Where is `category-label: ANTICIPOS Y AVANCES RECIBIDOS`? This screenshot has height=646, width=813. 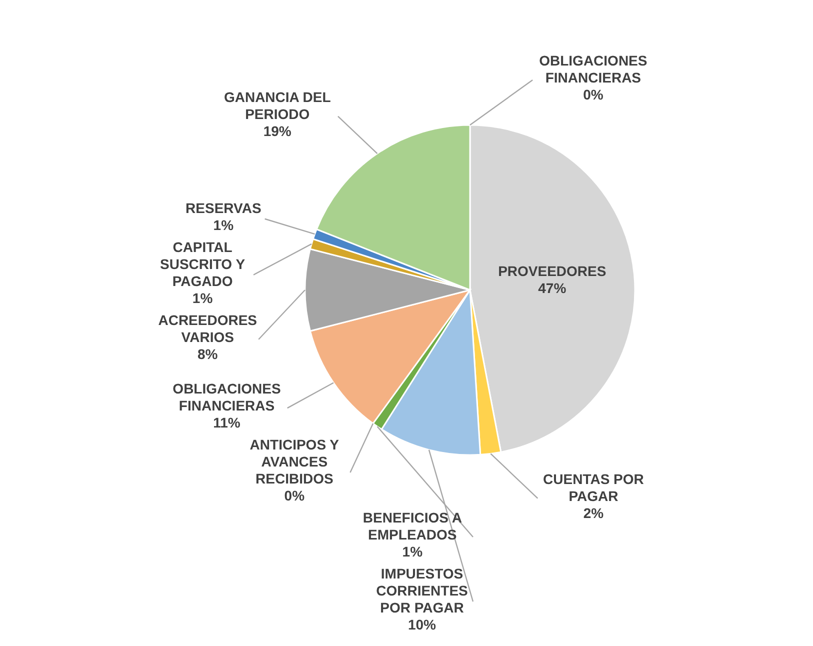
category-label: ANTICIPOS Y AVANCES RECIBIDOS is located at coordinates (294, 461).